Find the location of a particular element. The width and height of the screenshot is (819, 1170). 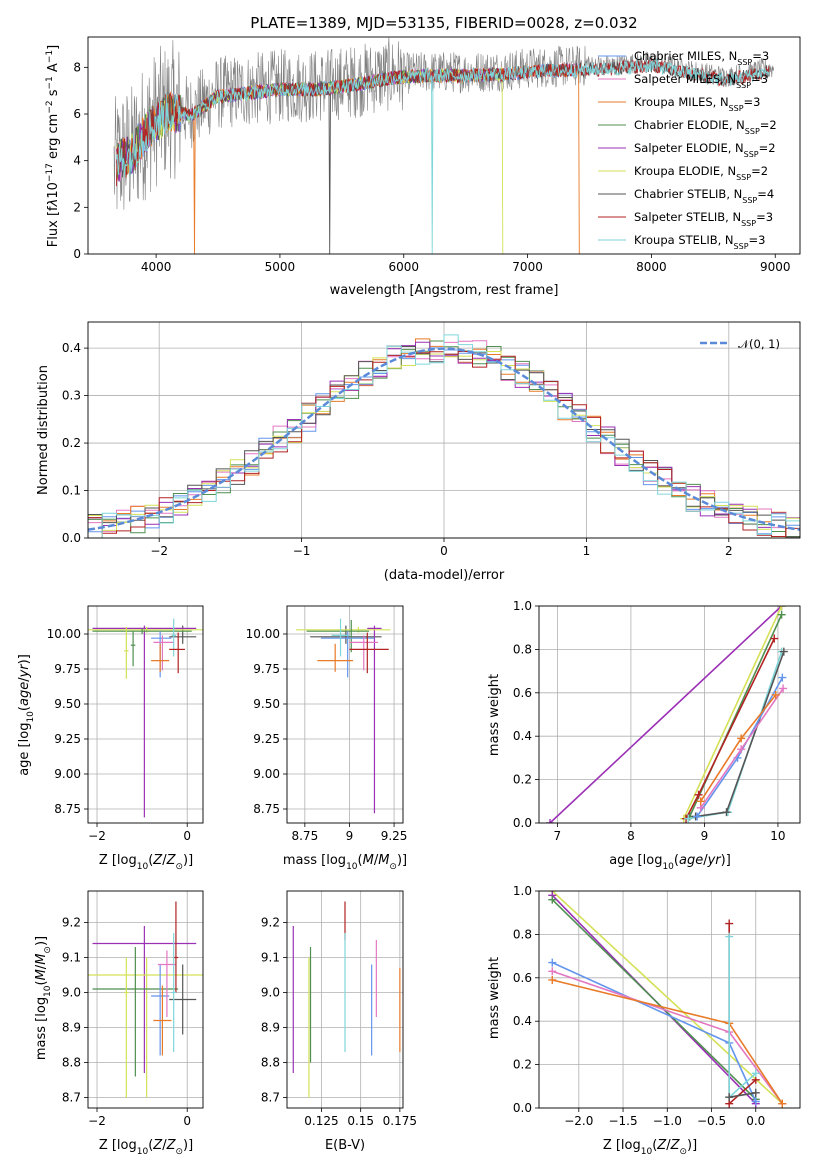

x-tick-label: 0.125 is located at coordinates (321, 1121).